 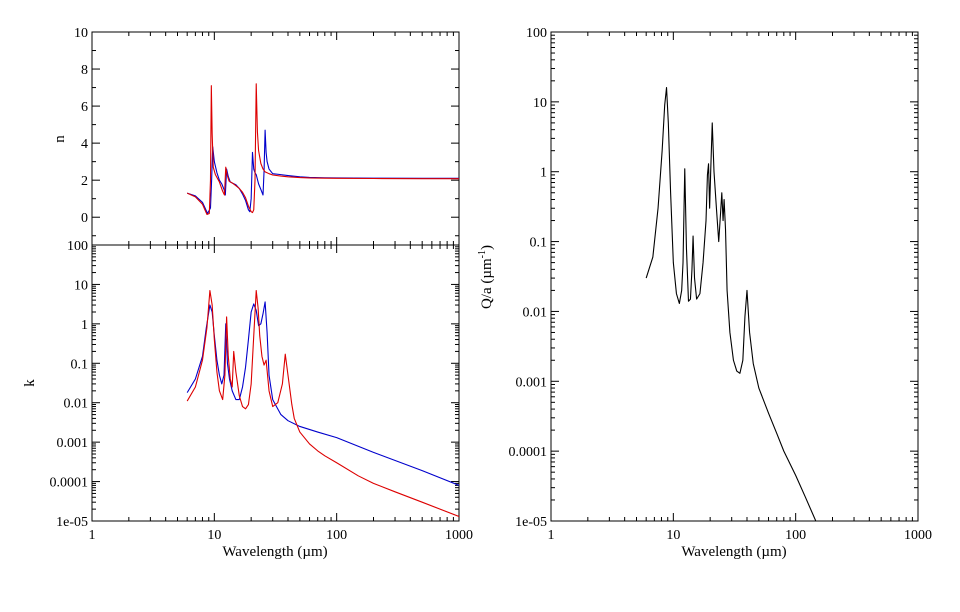 I want to click on y-tick-label-q: 100, so click(x=536, y=33).